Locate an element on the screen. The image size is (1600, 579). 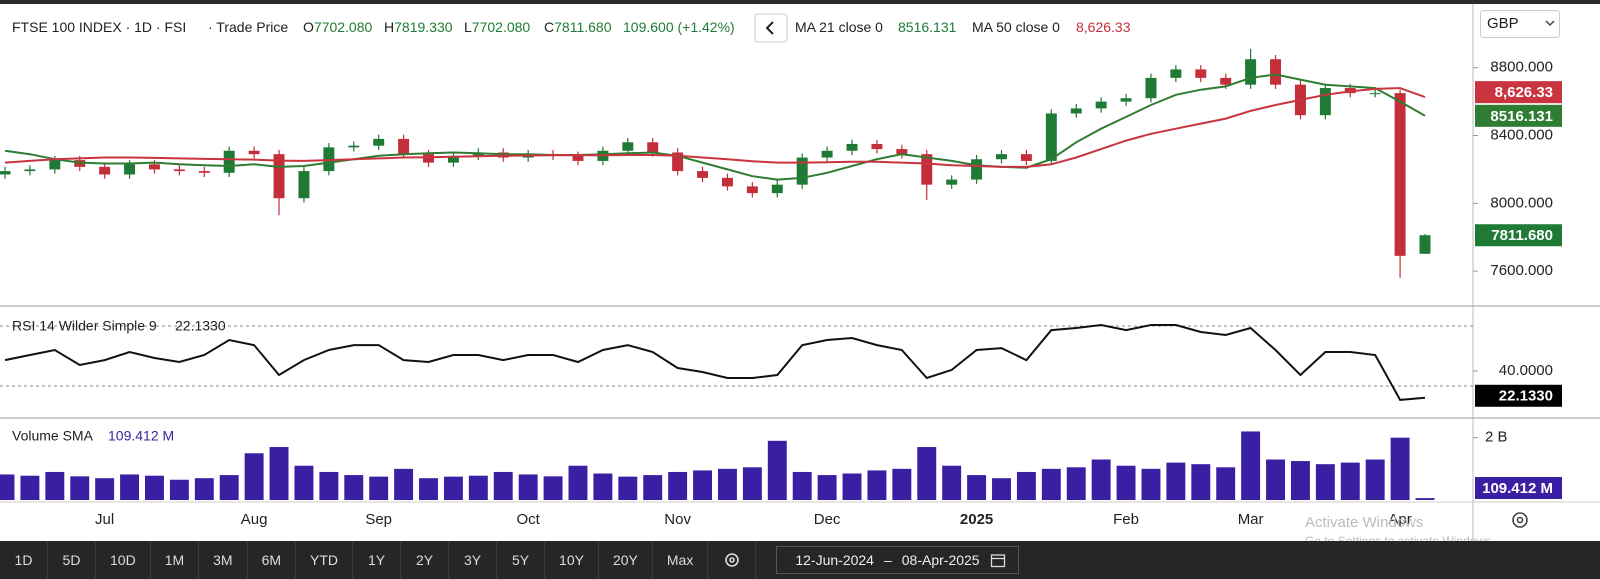
x-tick-label: Jul is located at coordinates (104, 519).